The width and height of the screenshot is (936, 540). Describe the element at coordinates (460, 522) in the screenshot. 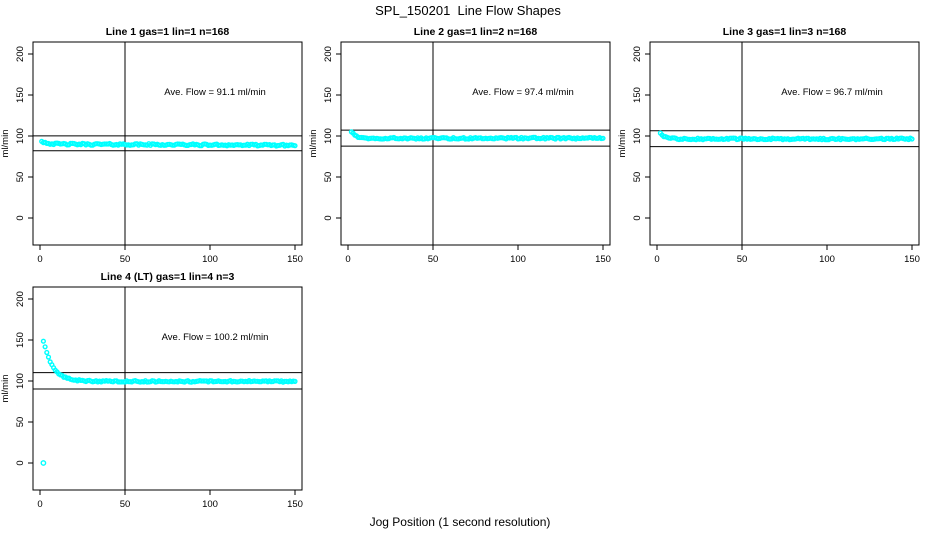

I see `x-axis-label: Jog Position (1 second resolution)` at that location.